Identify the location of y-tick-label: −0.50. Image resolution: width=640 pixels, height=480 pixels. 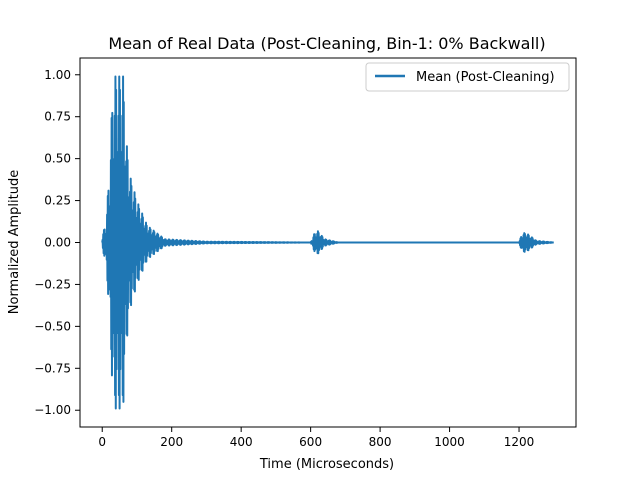
(52, 326).